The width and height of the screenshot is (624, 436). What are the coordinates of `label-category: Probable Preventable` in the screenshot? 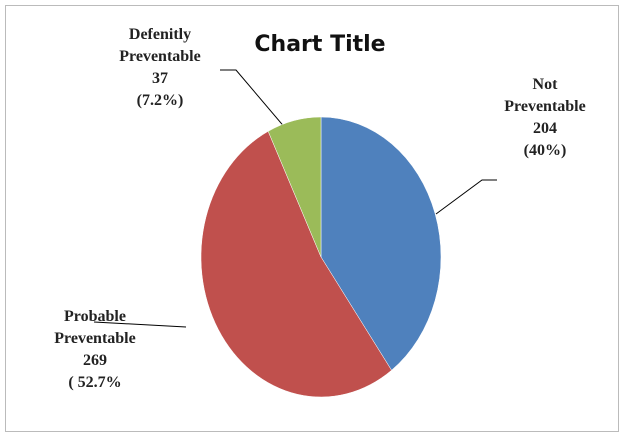 It's located at (95, 327).